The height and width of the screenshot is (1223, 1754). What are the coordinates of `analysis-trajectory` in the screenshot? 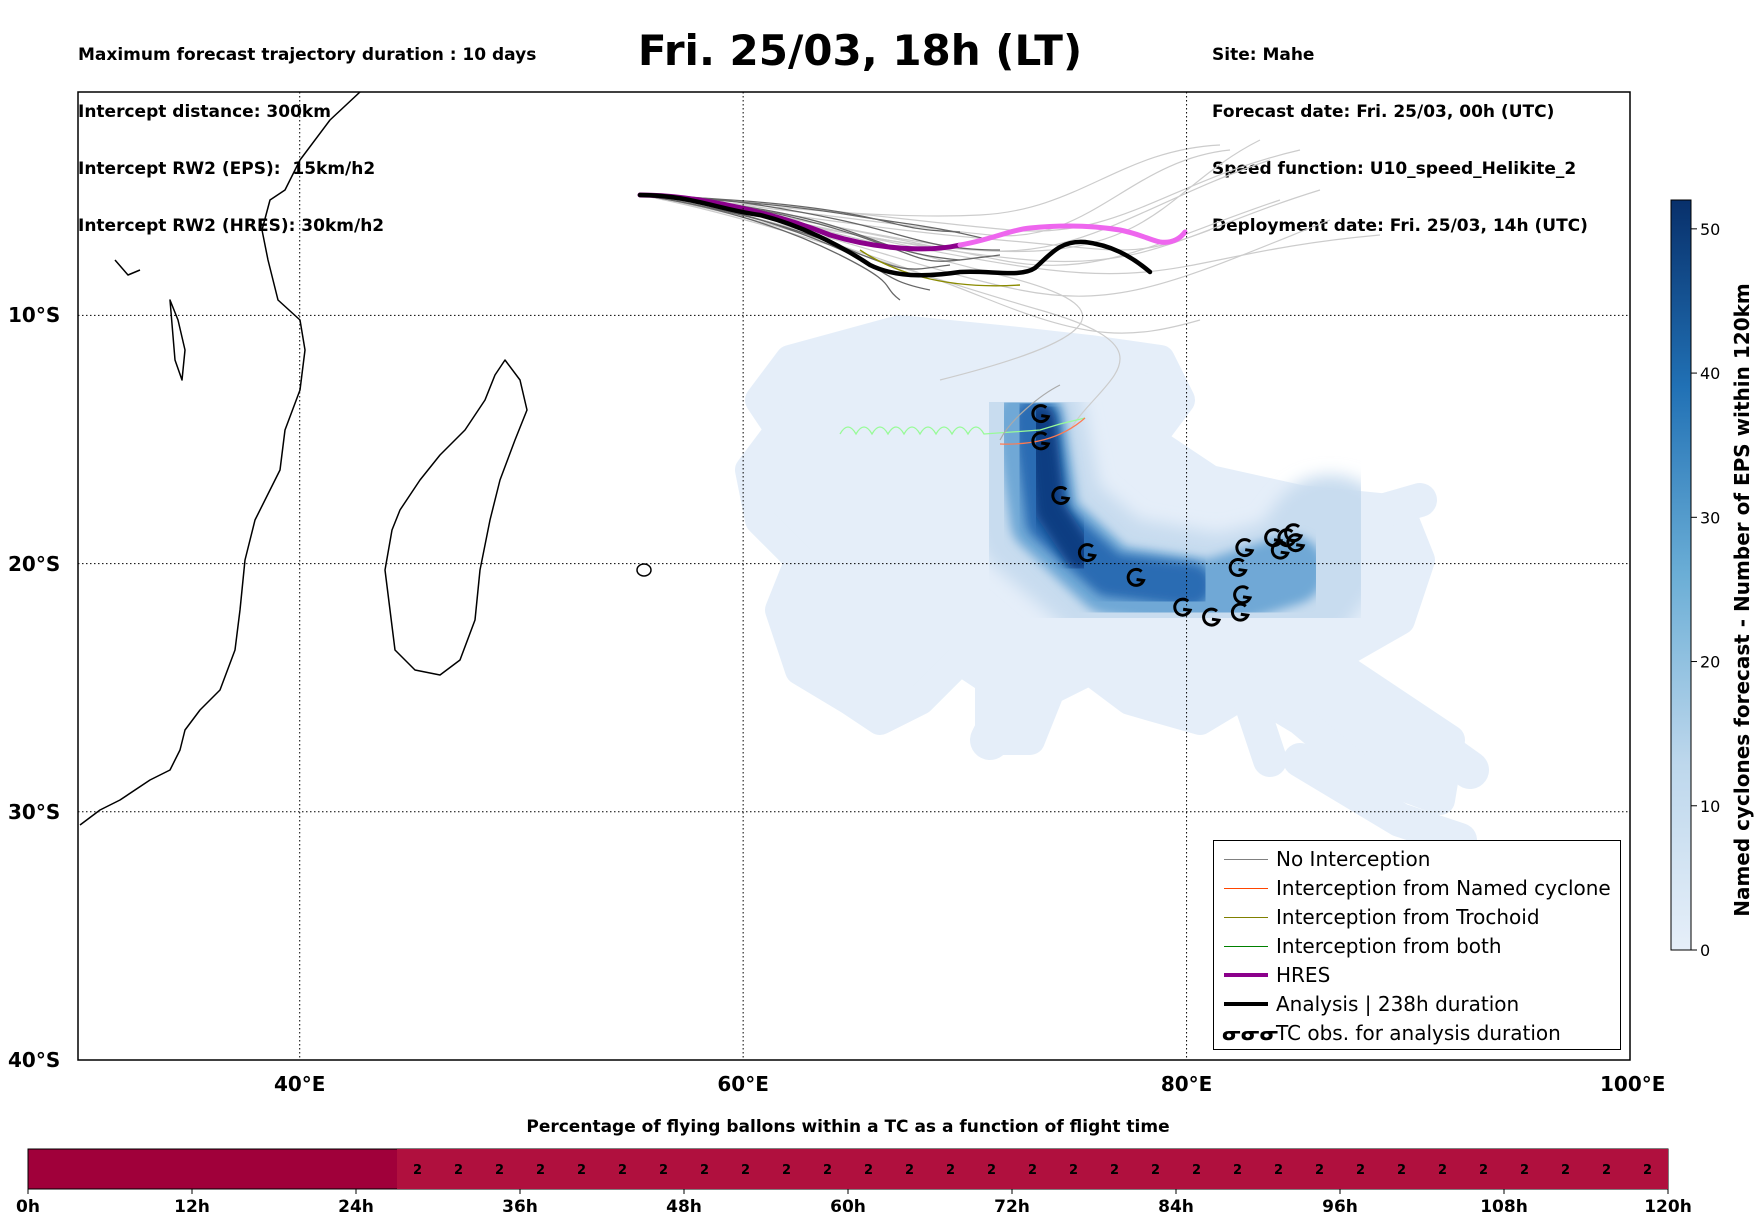 It's located at (895, 235).